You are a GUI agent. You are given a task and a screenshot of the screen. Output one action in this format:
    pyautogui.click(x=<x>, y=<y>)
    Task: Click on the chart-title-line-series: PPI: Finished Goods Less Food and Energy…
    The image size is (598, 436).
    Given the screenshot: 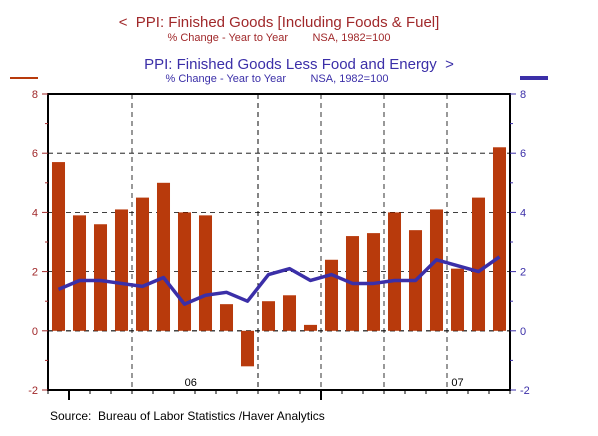 What is the action you would take?
    pyautogui.click(x=299, y=64)
    